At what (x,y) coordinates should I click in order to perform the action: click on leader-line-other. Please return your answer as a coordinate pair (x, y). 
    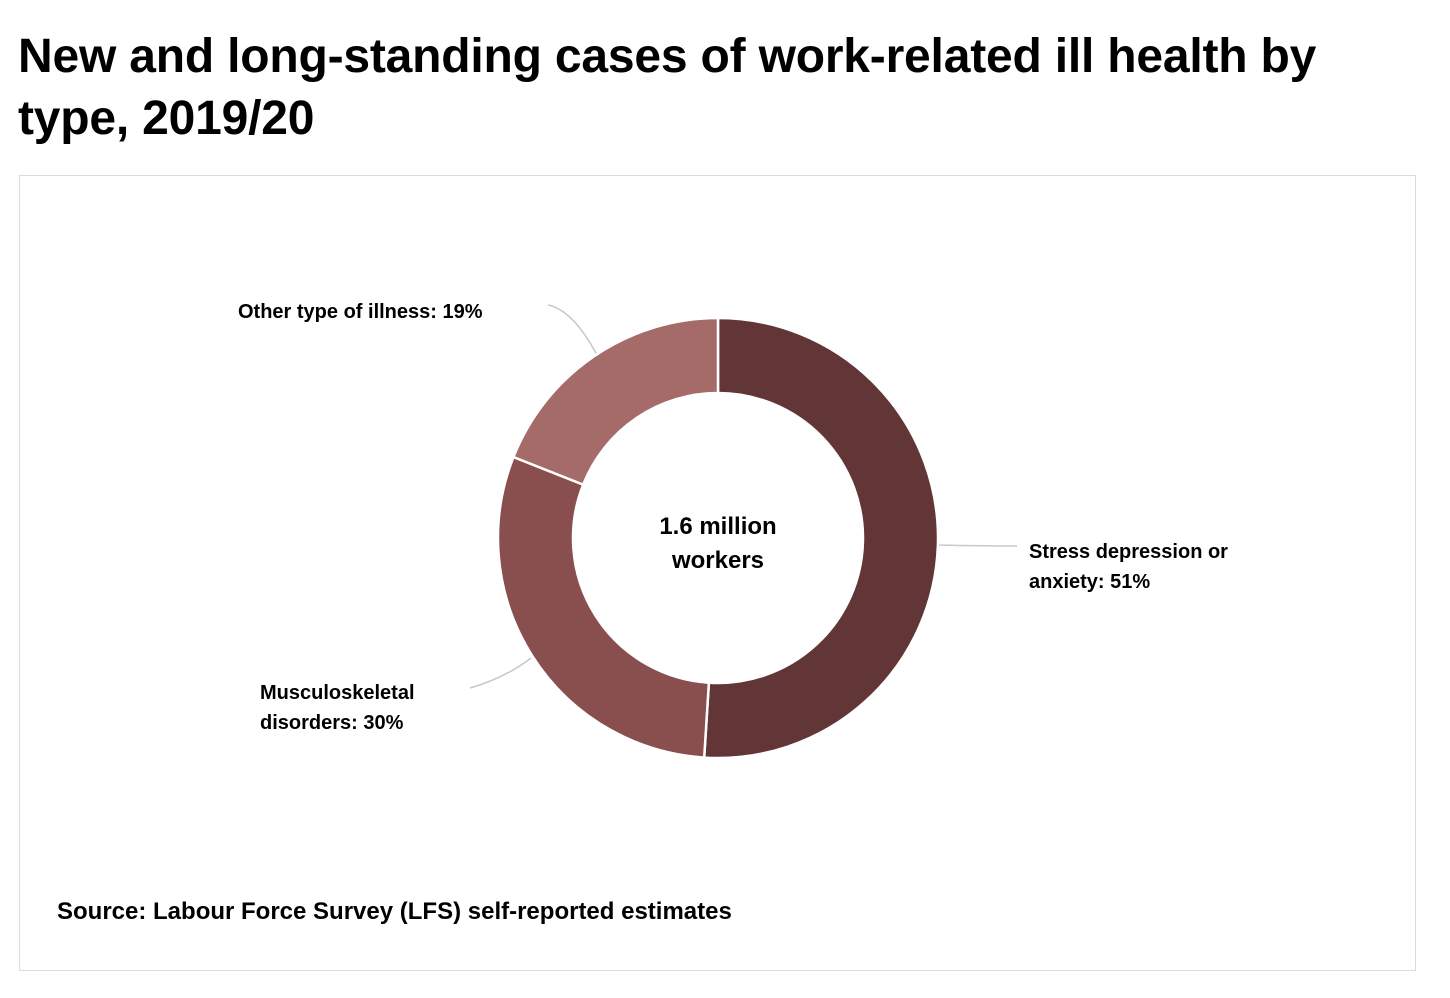
    Looking at the image, I should click on (572, 330).